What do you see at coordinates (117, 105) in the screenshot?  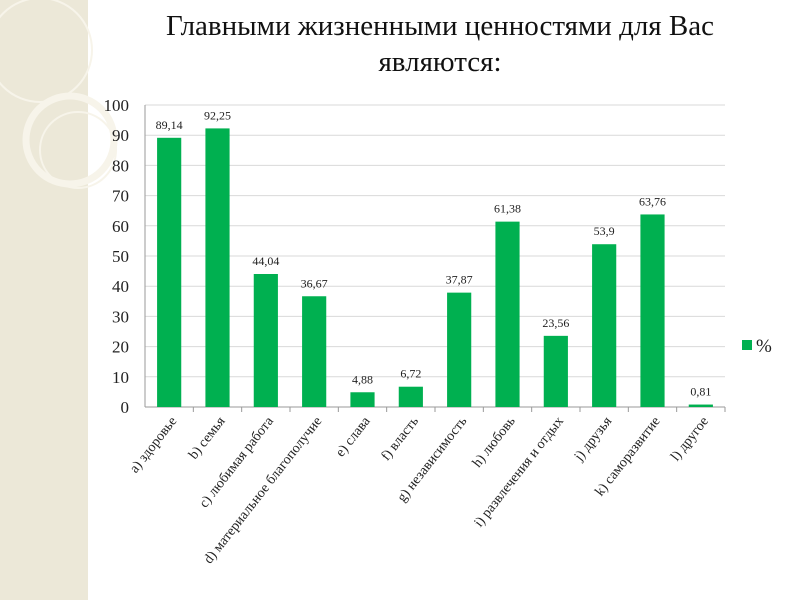 I see `y-tick-label: 100` at bounding box center [117, 105].